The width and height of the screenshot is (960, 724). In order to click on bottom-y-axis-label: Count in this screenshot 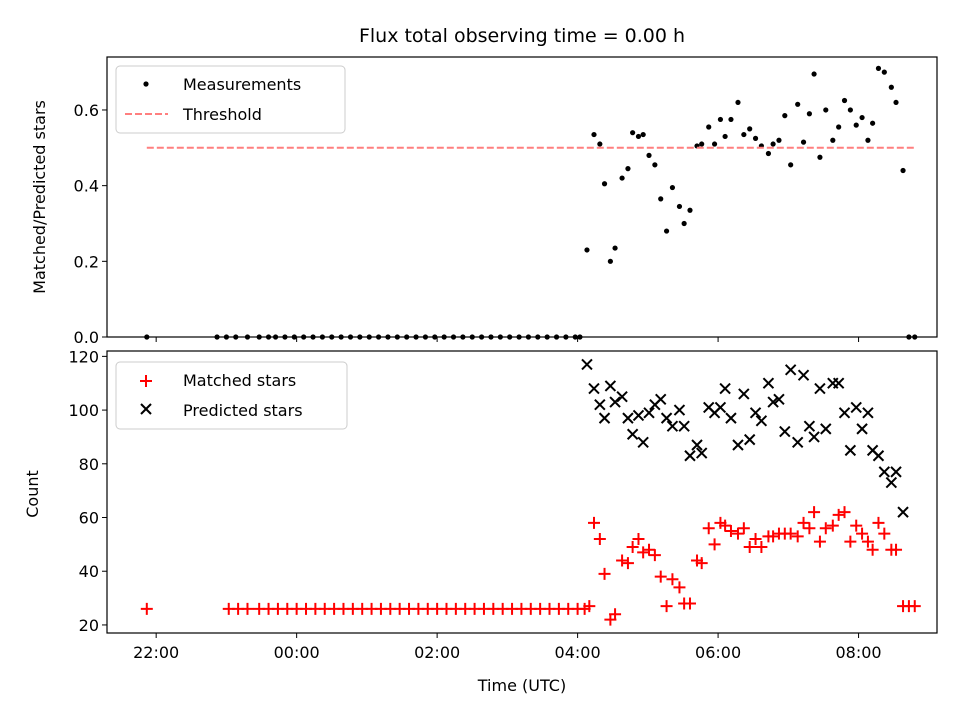, I will do `click(32, 494)`.